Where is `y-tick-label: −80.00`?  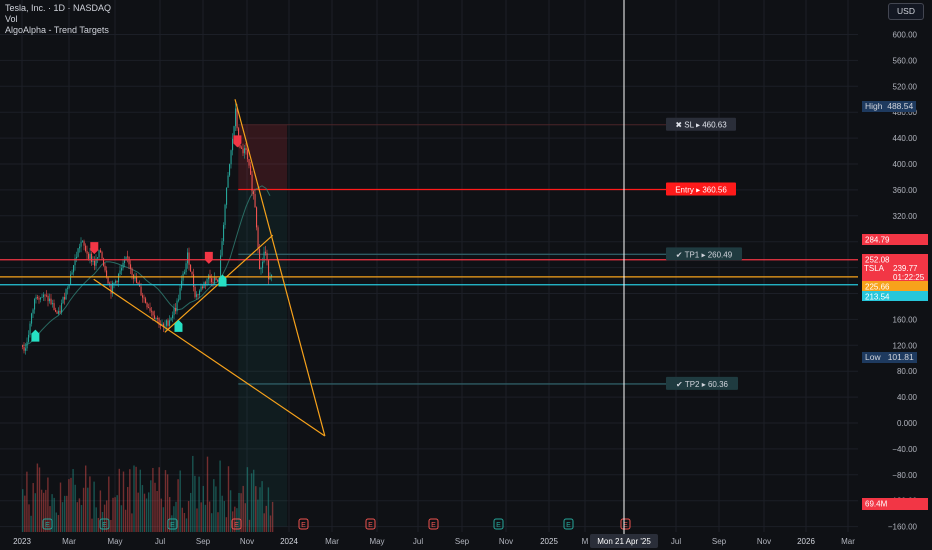
y-tick-label: −80.00 is located at coordinates (904, 475).